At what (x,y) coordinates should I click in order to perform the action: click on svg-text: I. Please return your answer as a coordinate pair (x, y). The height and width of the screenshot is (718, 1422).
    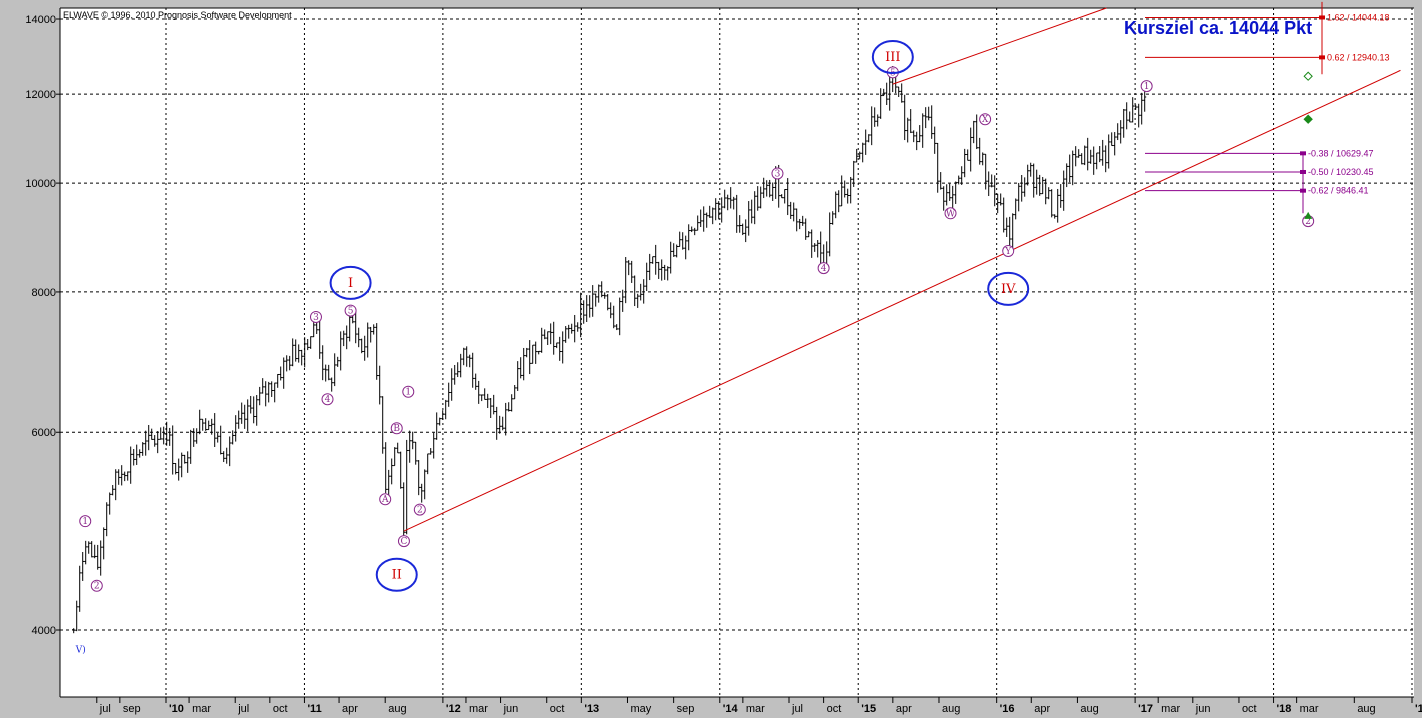
    Looking at the image, I should click on (350, 283).